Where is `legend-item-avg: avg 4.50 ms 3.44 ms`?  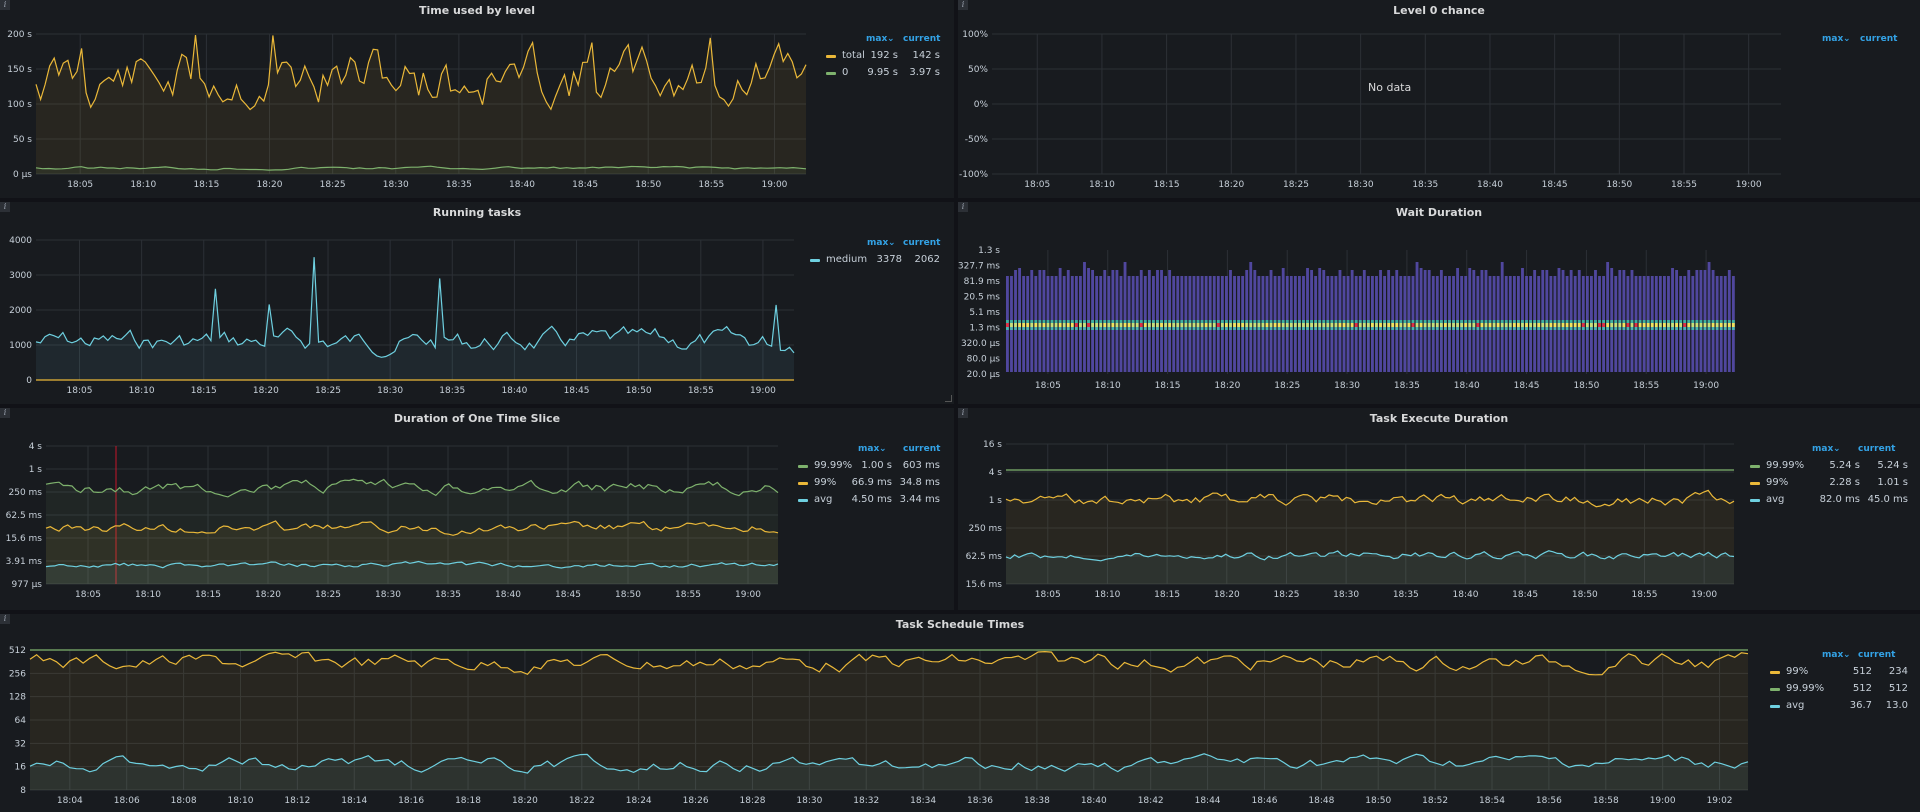
legend-item-avg: avg 4.50 ms 3.44 ms is located at coordinates (873, 501).